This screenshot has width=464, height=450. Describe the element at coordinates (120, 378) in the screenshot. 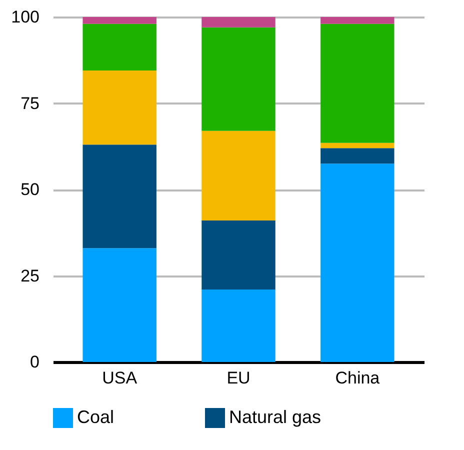

I see `x-tick-label: USA` at that location.